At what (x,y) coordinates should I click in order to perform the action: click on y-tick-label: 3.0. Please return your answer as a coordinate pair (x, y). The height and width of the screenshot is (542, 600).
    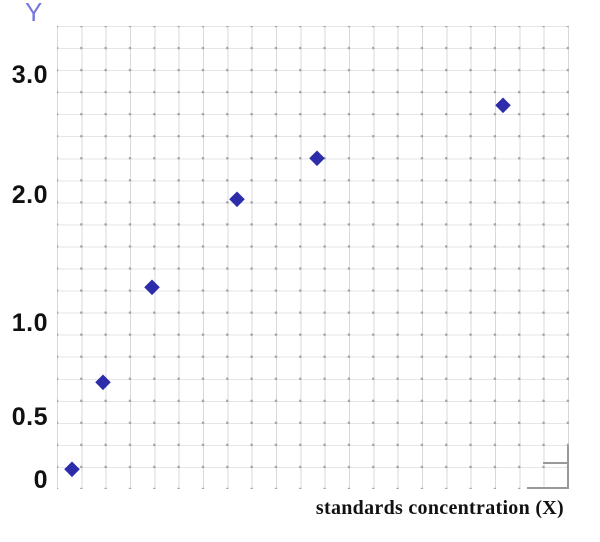
    Looking at the image, I should click on (29, 74).